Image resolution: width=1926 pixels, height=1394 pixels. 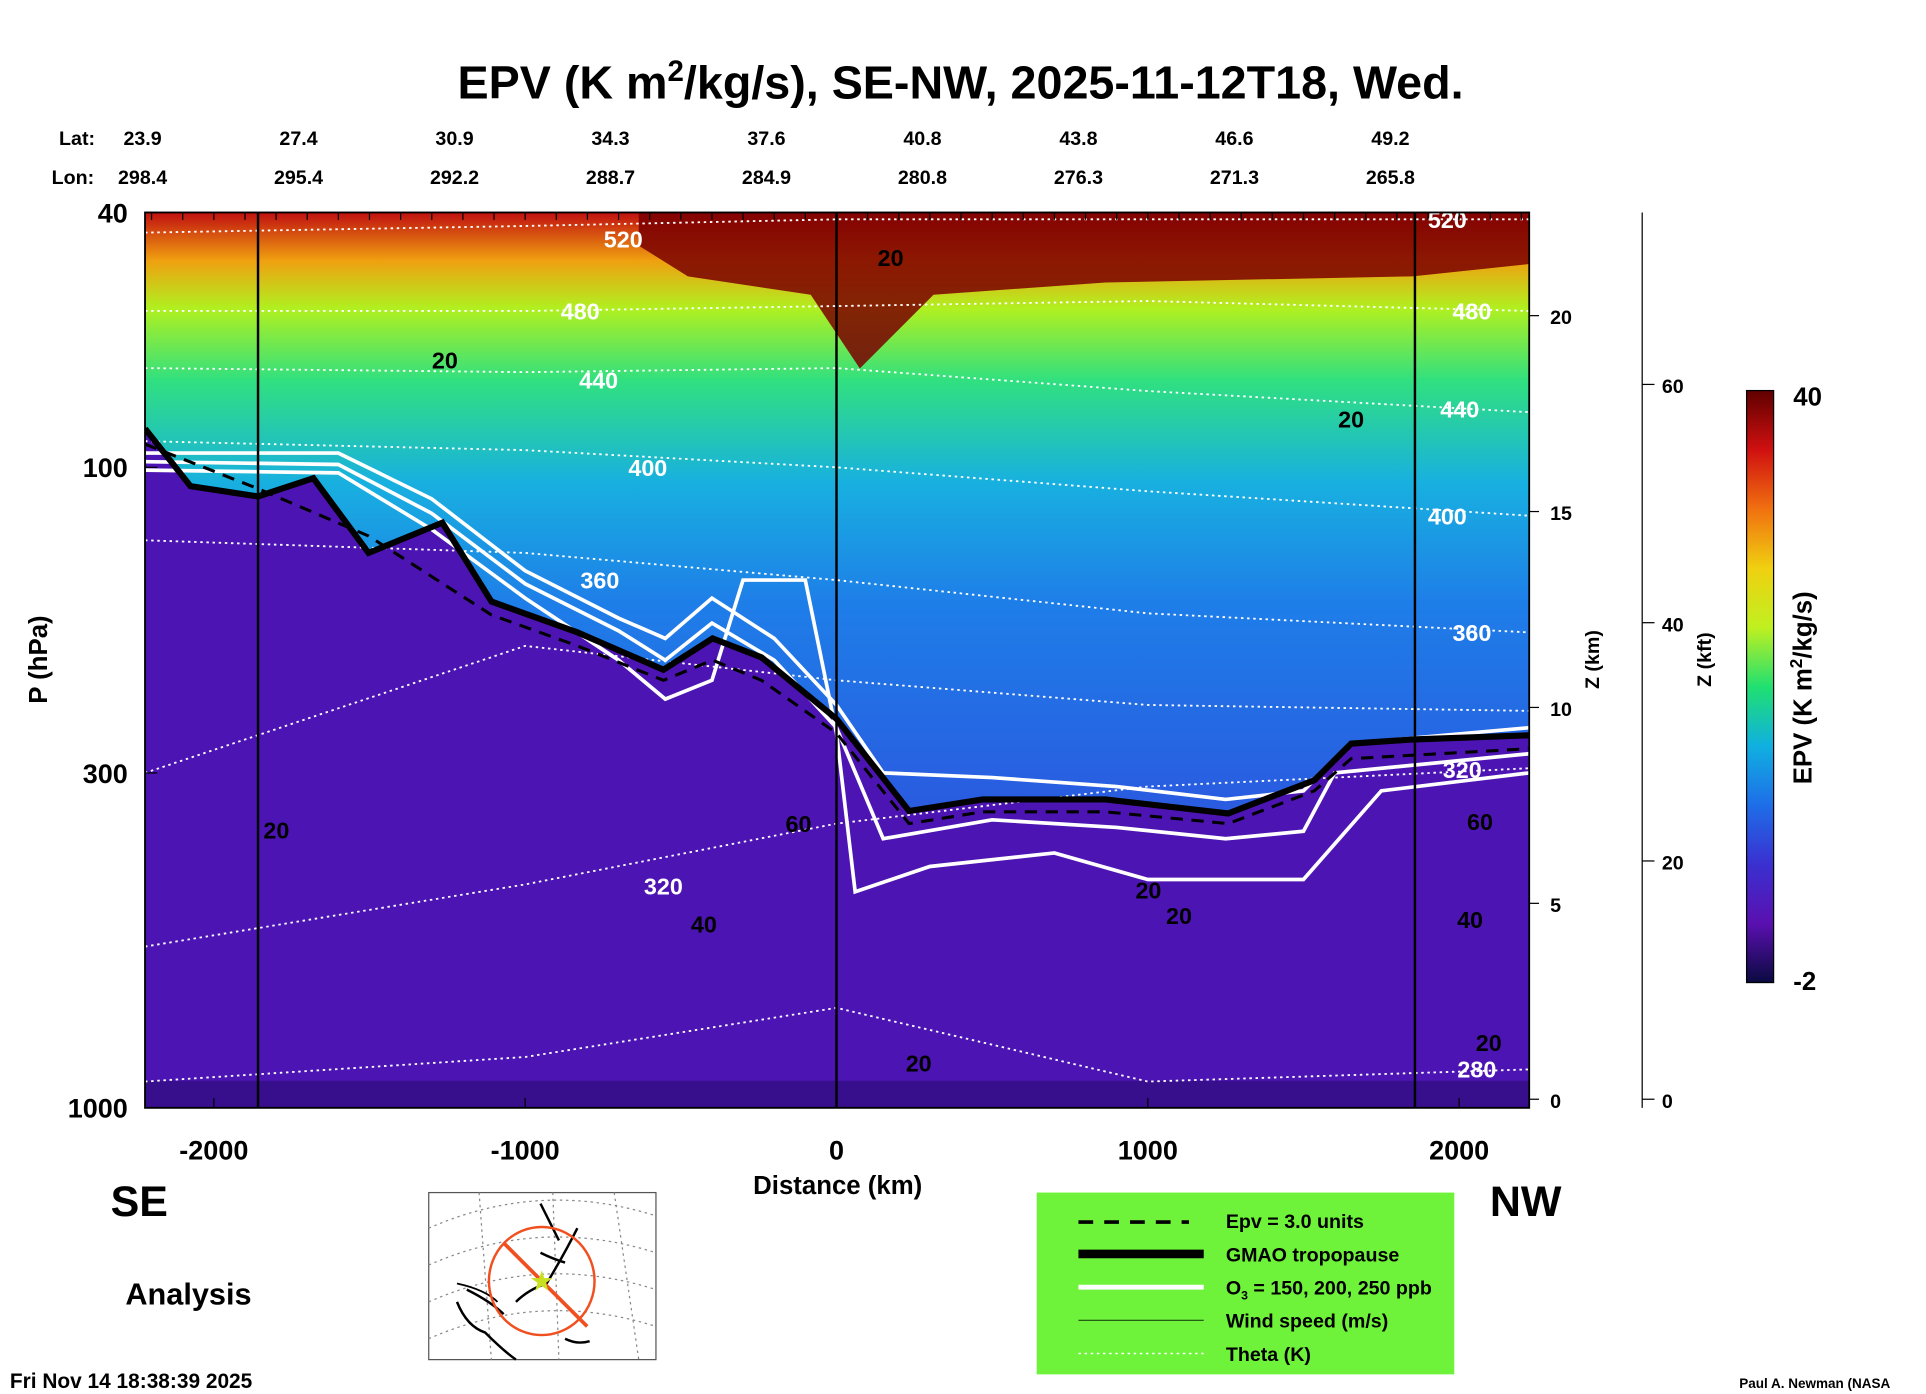 What do you see at coordinates (1526, 1202) in the screenshot?
I see `nw-direction-label: NW` at bounding box center [1526, 1202].